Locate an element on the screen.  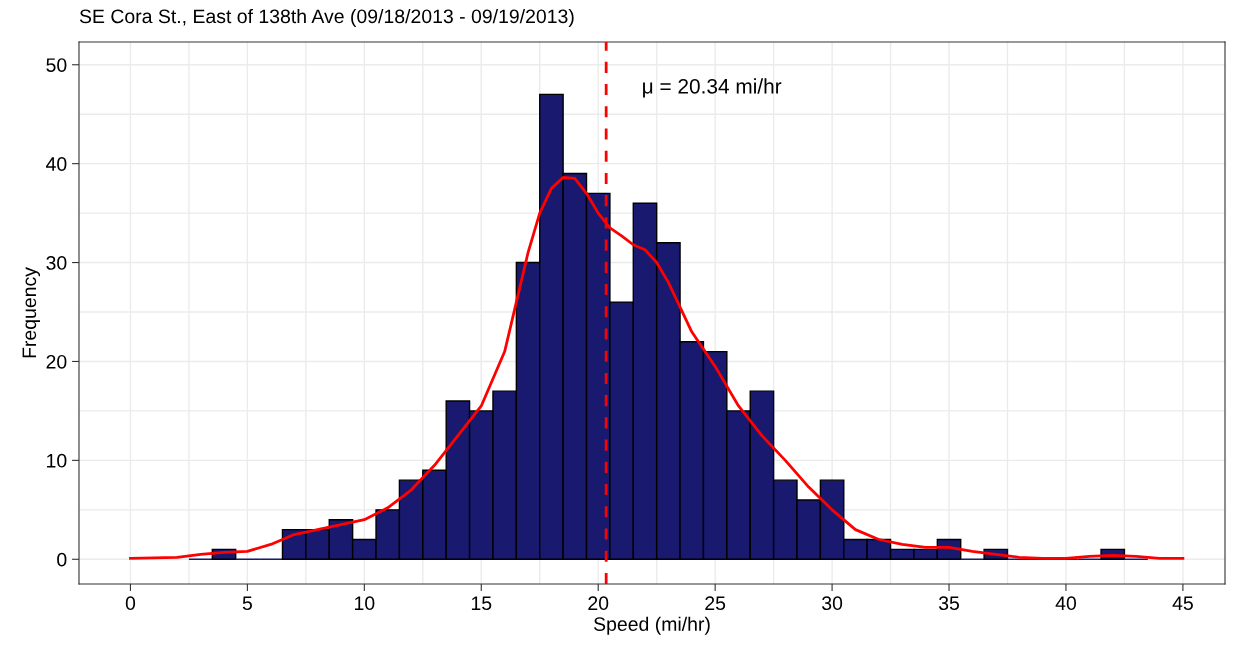
y-tick-label: 30 is located at coordinates (56, 263).